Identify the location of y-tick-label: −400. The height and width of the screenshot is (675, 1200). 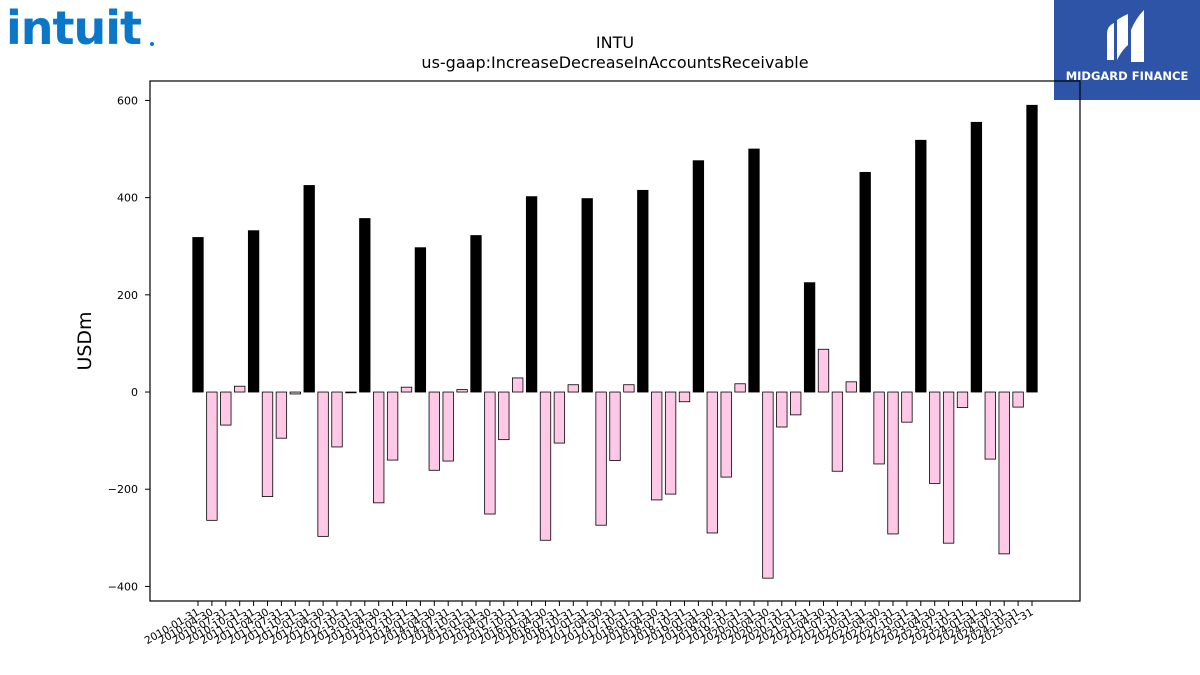
(123, 586).